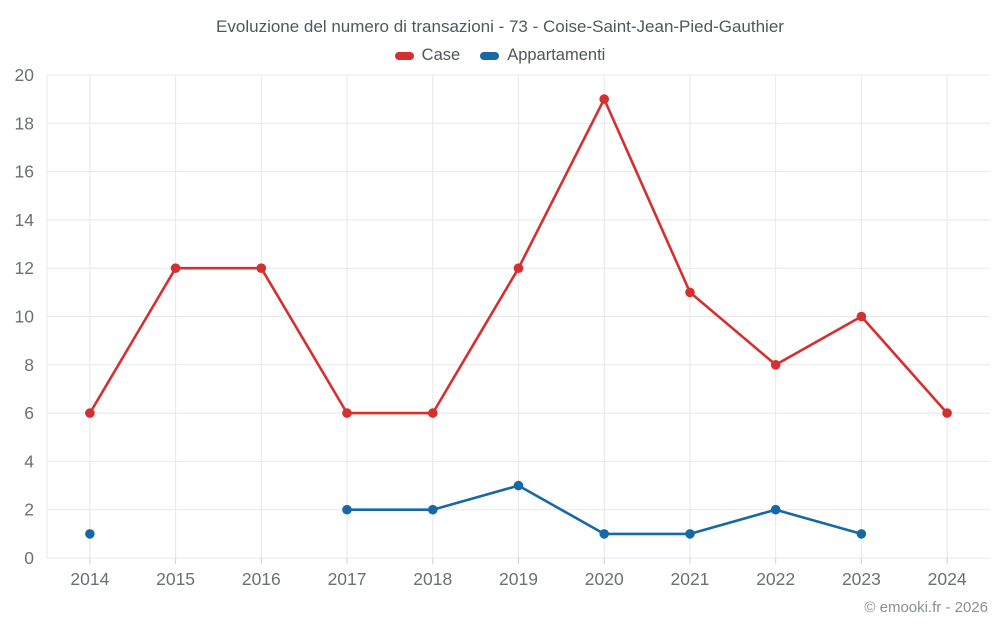  What do you see at coordinates (175, 579) in the screenshot?
I see `x-tick-label: 2015` at bounding box center [175, 579].